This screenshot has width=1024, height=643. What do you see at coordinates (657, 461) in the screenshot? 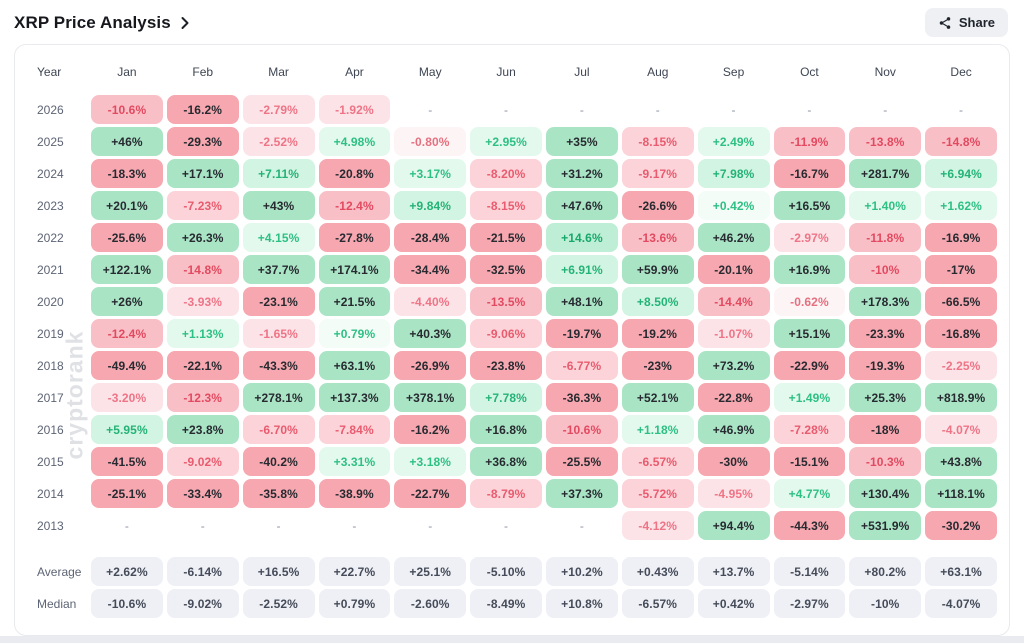
I see `return-cell: -6.57%` at bounding box center [657, 461].